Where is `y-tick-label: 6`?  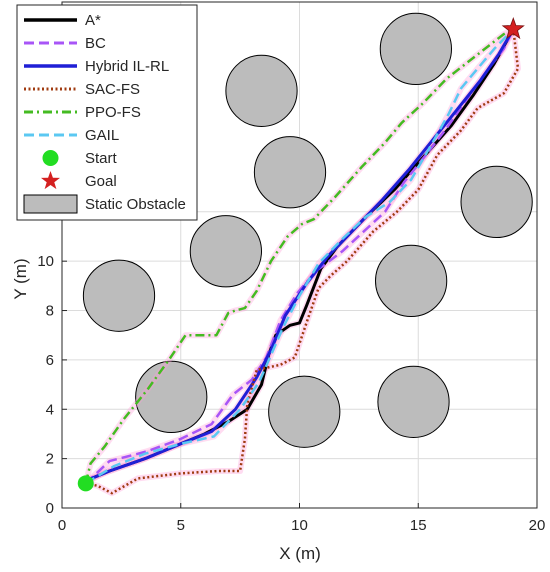
y-tick-label: 6 is located at coordinates (50, 360).